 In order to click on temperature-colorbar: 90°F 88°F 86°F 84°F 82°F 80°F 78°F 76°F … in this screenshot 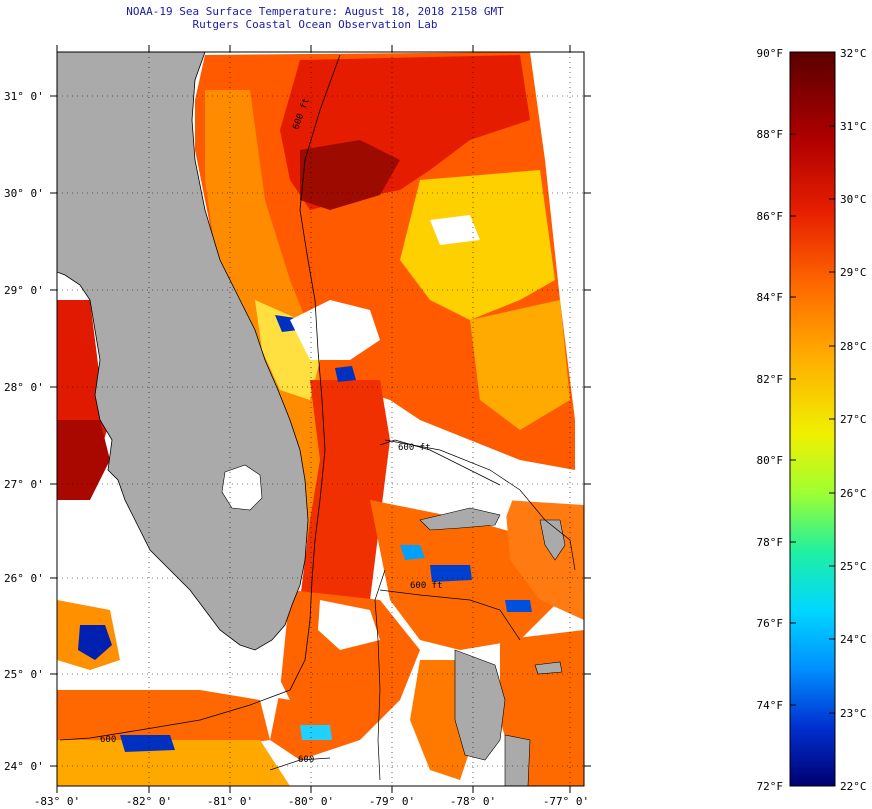, I will do `click(812, 420)`.